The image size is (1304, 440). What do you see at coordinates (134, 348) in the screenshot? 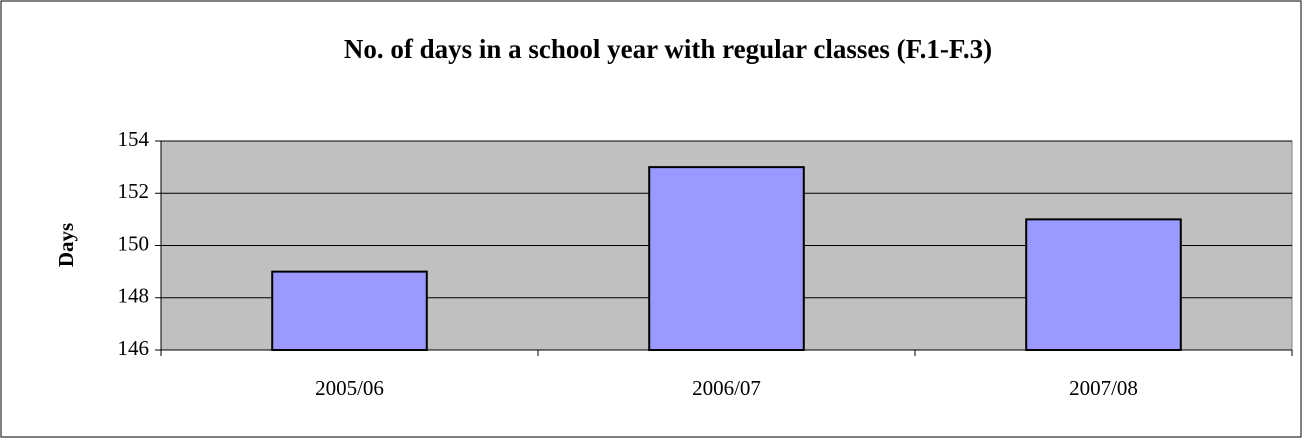
I see `y-tick-label: 146` at bounding box center [134, 348].